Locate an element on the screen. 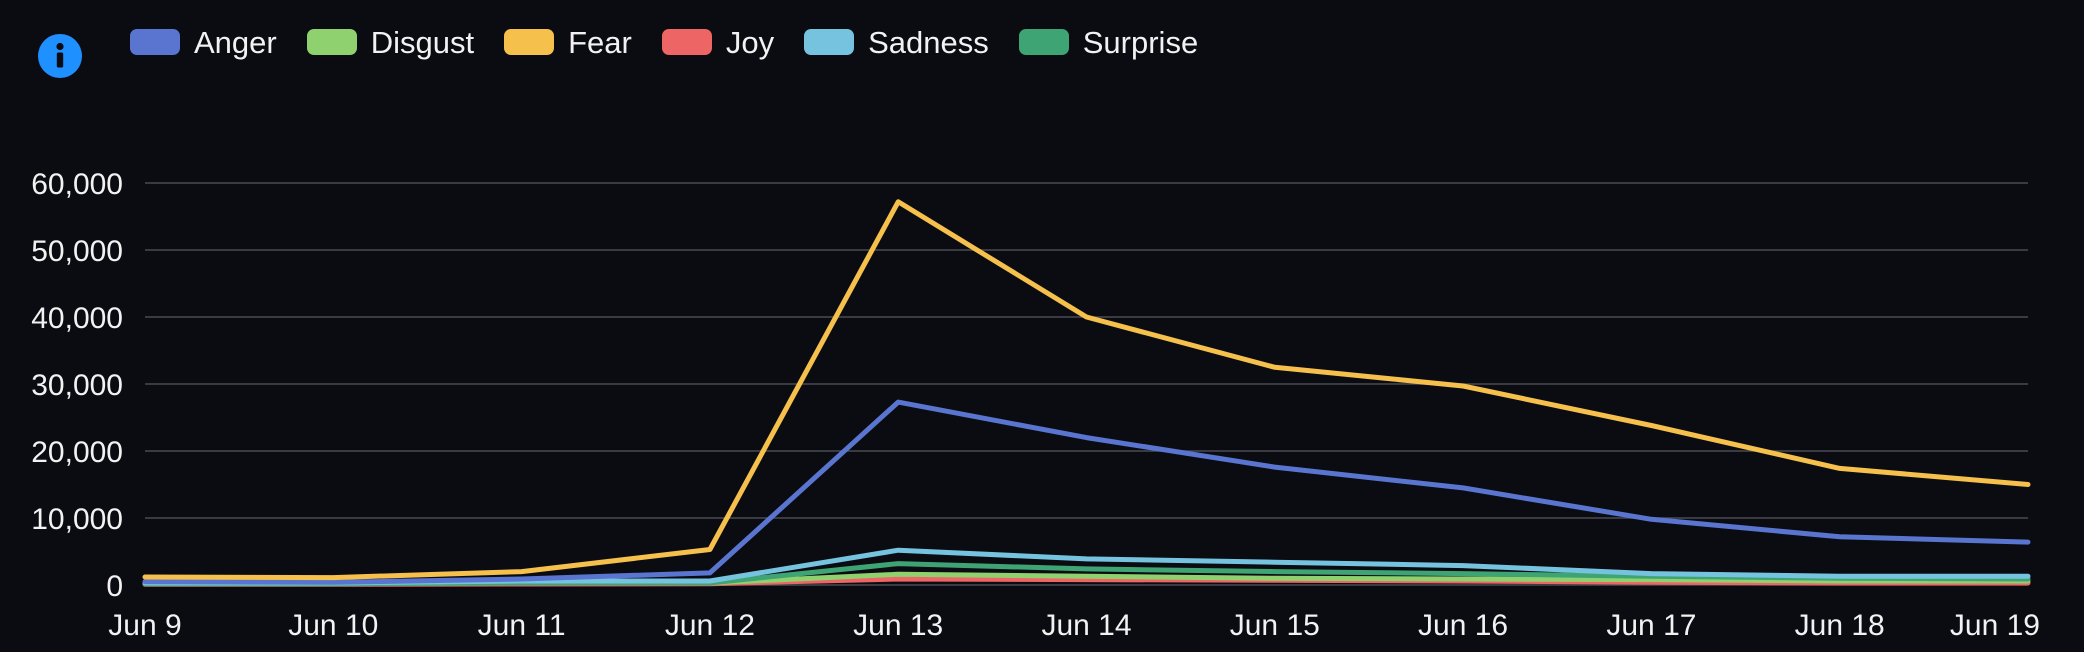 The height and width of the screenshot is (652, 2084). legend-label-joy: Joy is located at coordinates (750, 42).